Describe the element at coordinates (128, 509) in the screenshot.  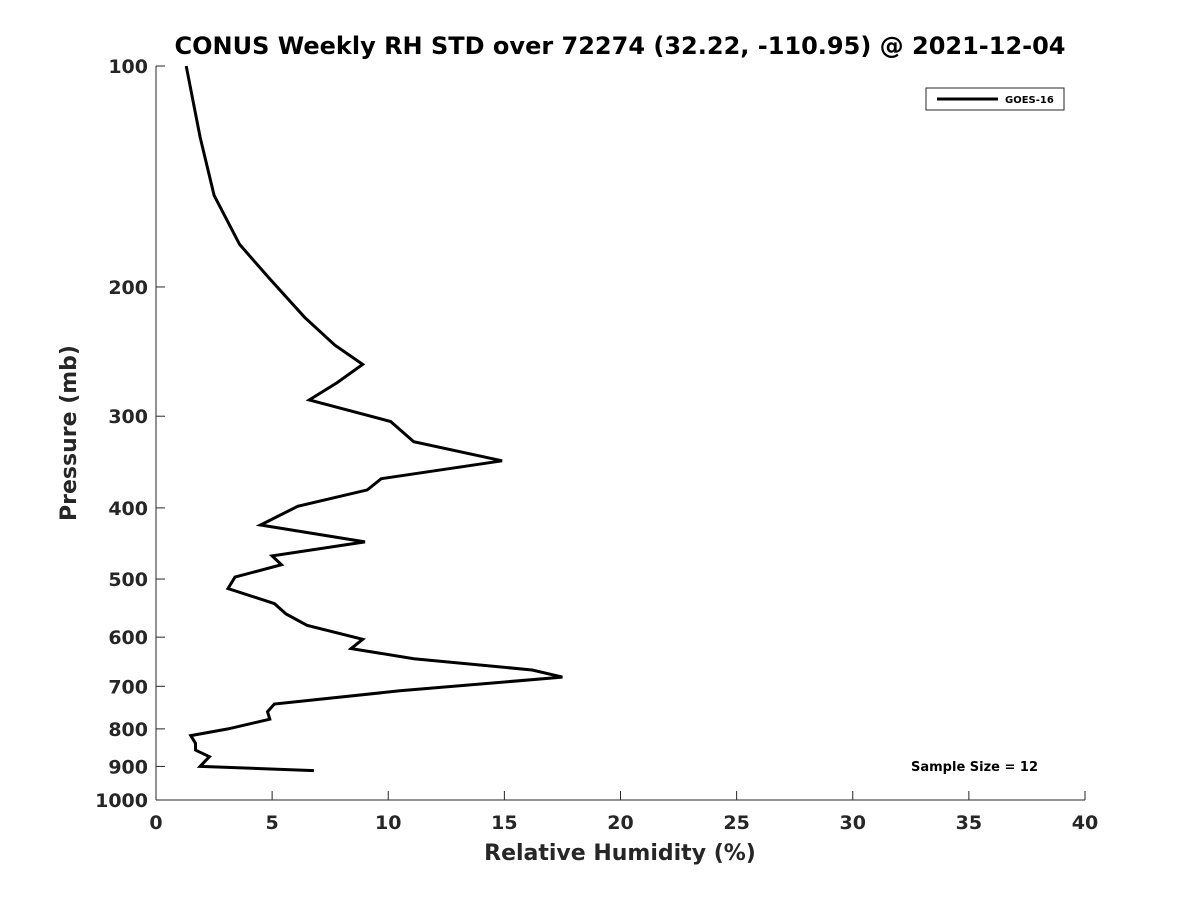
I see `y-tick-label: 400` at that location.